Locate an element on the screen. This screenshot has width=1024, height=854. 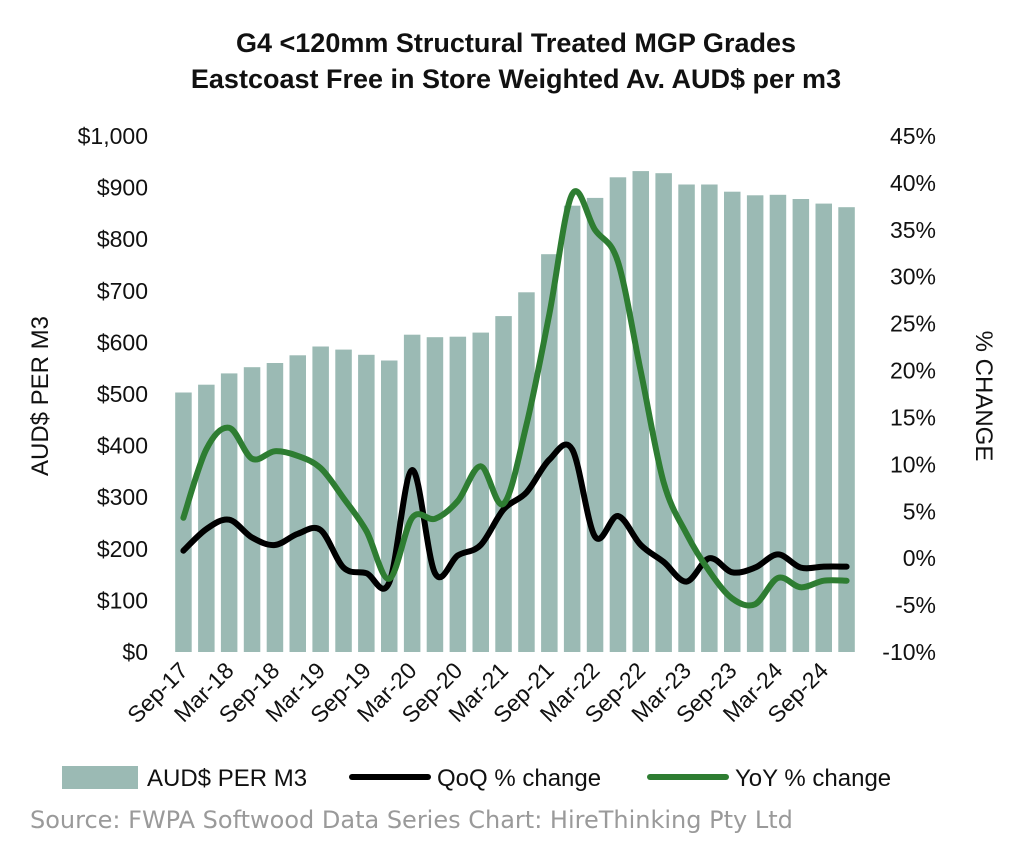
y2-tick-label: 25% is located at coordinates (913, 324).